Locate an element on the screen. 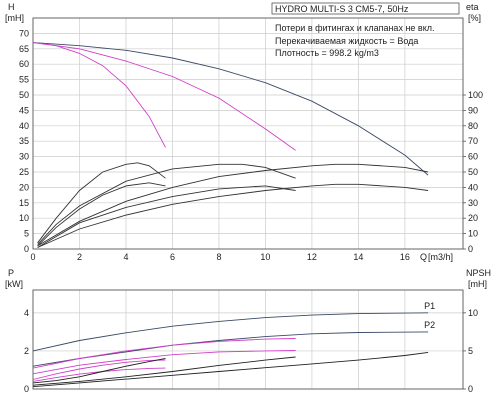 This screenshot has width=500, height=400. series-label: P2 is located at coordinates (429, 325).